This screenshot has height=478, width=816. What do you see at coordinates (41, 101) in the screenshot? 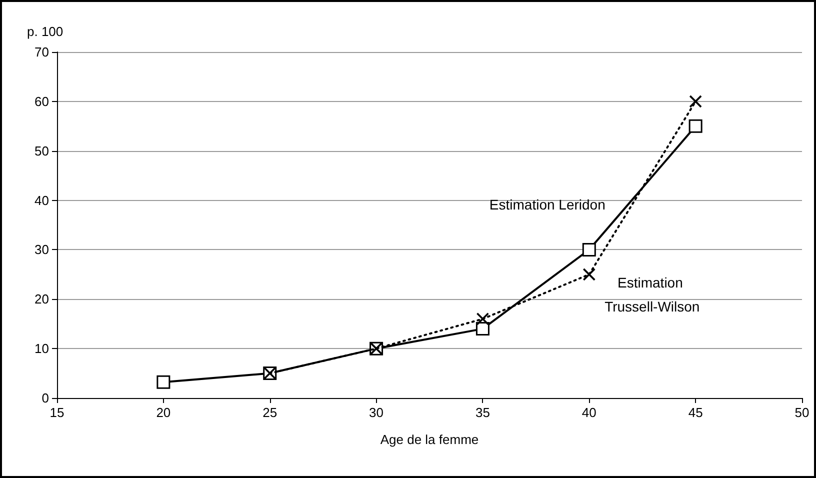
I see `y-tick-label: 60` at bounding box center [41, 101].